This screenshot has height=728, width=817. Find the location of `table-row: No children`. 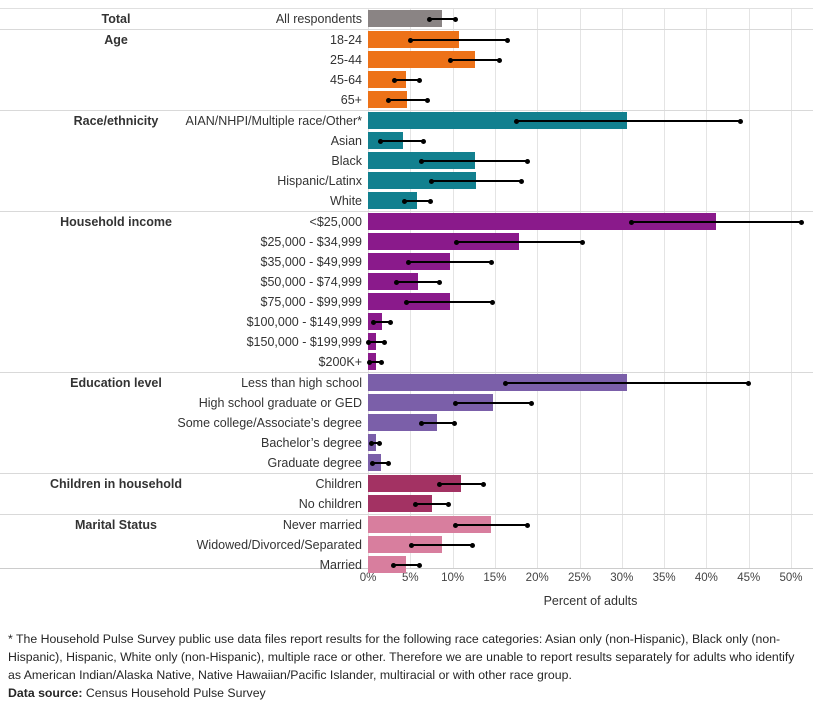

table-row: No children is located at coordinates (406, 504).